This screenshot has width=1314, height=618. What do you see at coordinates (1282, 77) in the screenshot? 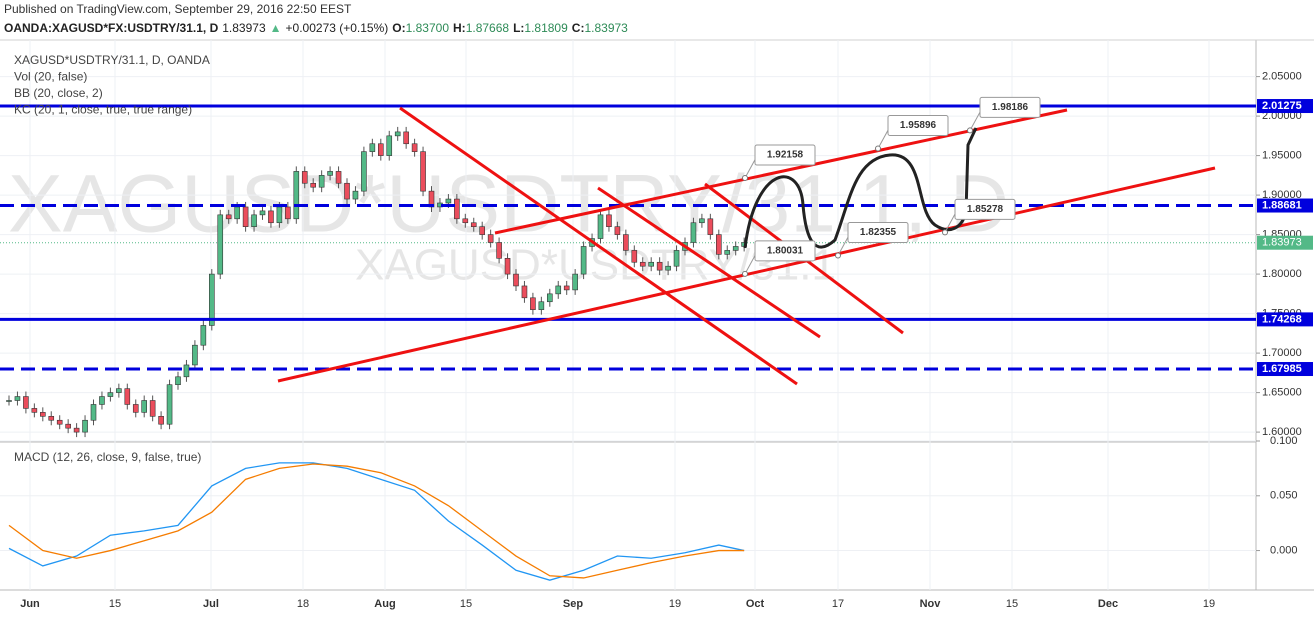
I see `y-tick-label: 2.05000` at bounding box center [1282, 77].